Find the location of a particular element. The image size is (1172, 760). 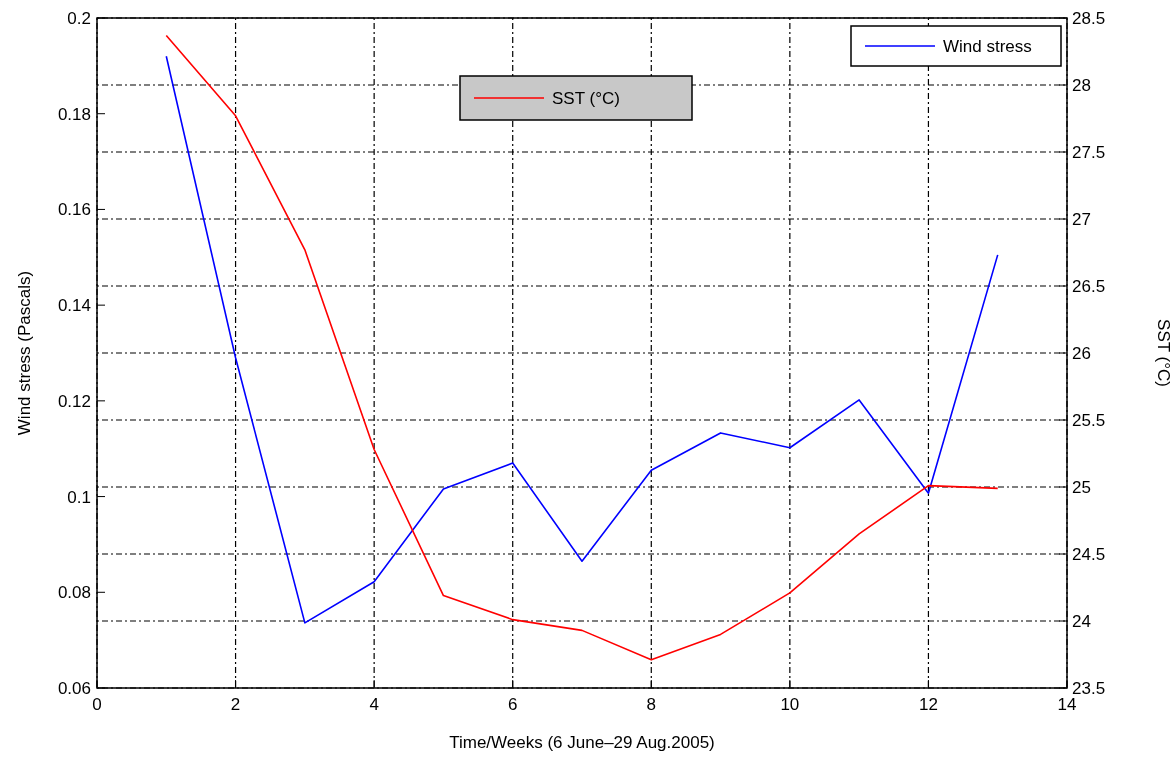

y2-tick-label: 27 is located at coordinates (1081, 219).